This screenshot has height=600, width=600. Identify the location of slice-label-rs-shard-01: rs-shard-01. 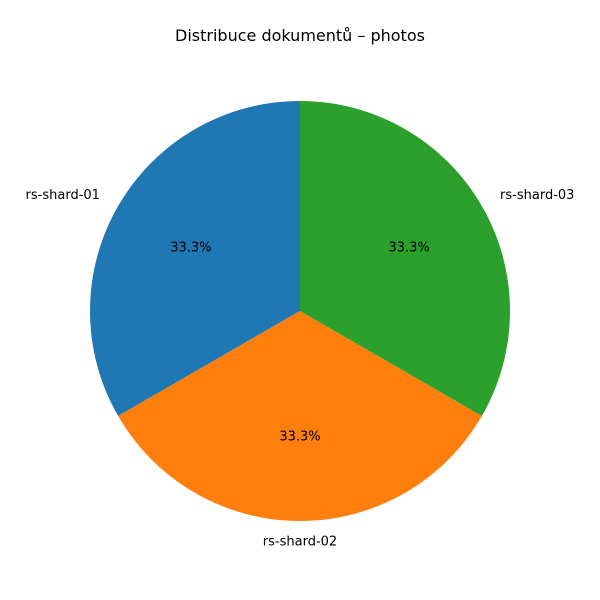
(63, 195).